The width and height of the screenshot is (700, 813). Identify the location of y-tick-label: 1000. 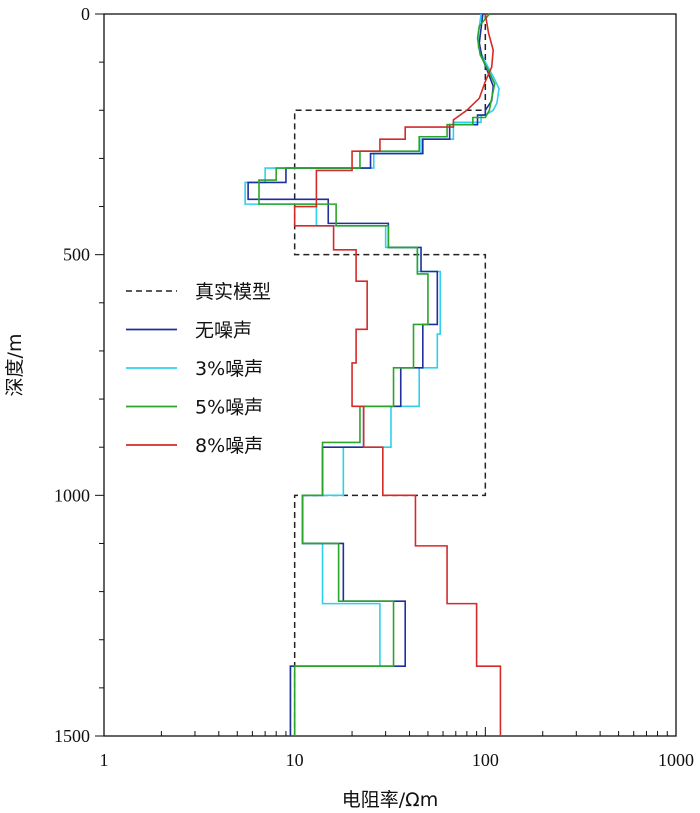
(72, 495).